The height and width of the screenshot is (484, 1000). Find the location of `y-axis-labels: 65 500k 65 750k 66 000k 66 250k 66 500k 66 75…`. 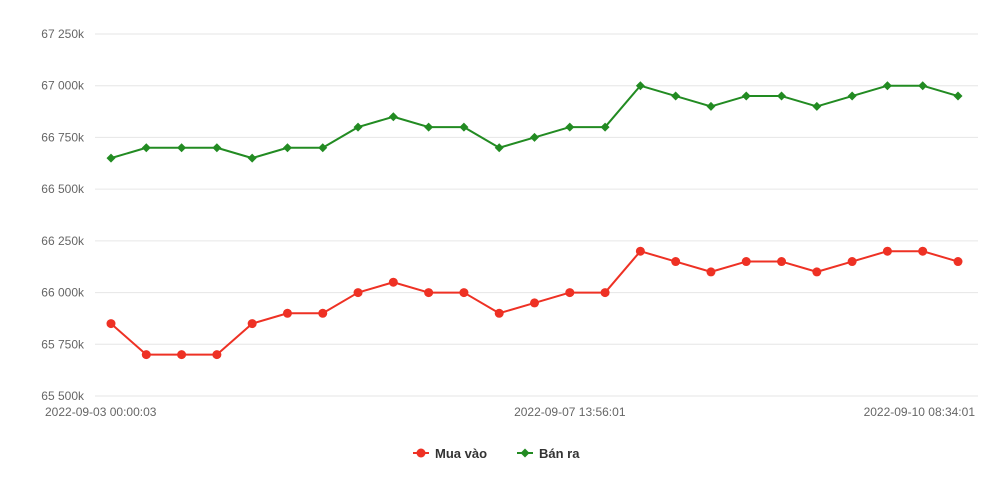

y-axis-labels: 65 500k 65 750k 66 000k 66 250k 66 500k 66 75… is located at coordinates (63, 215).